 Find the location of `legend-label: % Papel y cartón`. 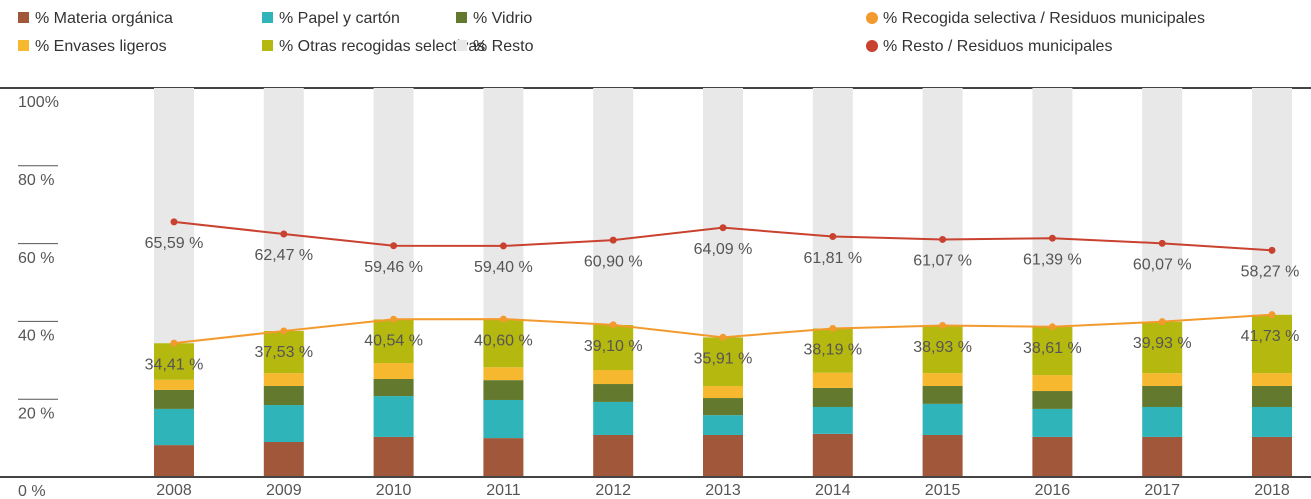

legend-label: % Papel y cartón is located at coordinates (339, 18).